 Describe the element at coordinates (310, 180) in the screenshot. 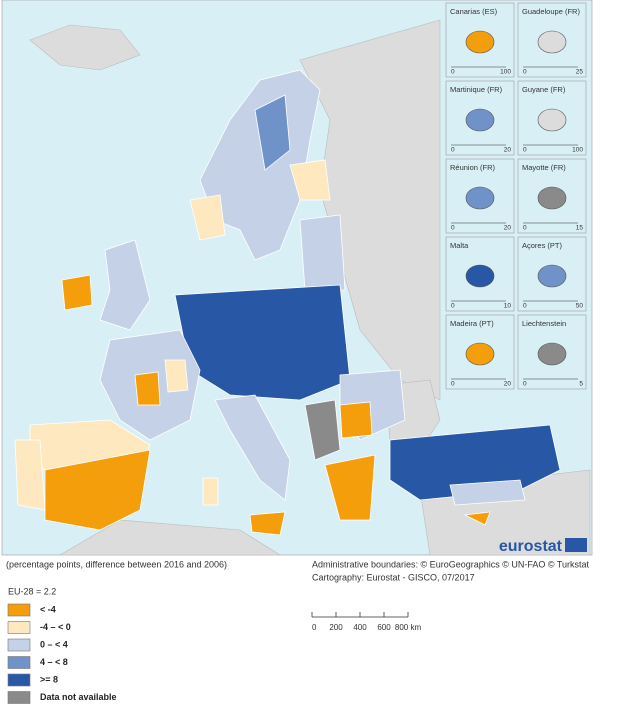

I see `finland-east` at that location.